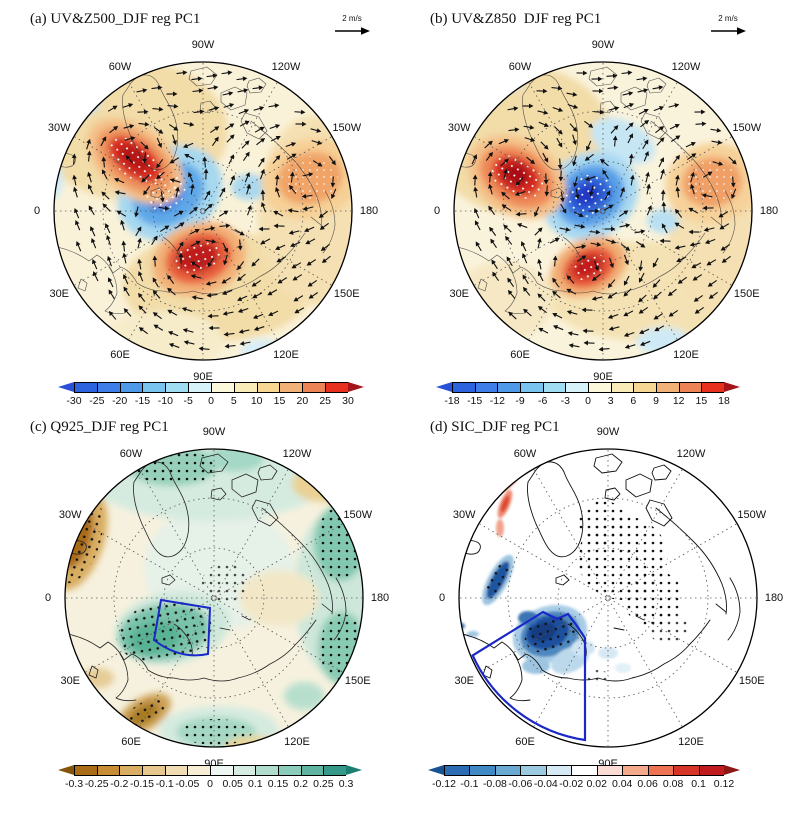 The width and height of the screenshot is (799, 817). What do you see at coordinates (300, 784) in the screenshot?
I see `colorbar-tick-label: 0.2` at bounding box center [300, 784].